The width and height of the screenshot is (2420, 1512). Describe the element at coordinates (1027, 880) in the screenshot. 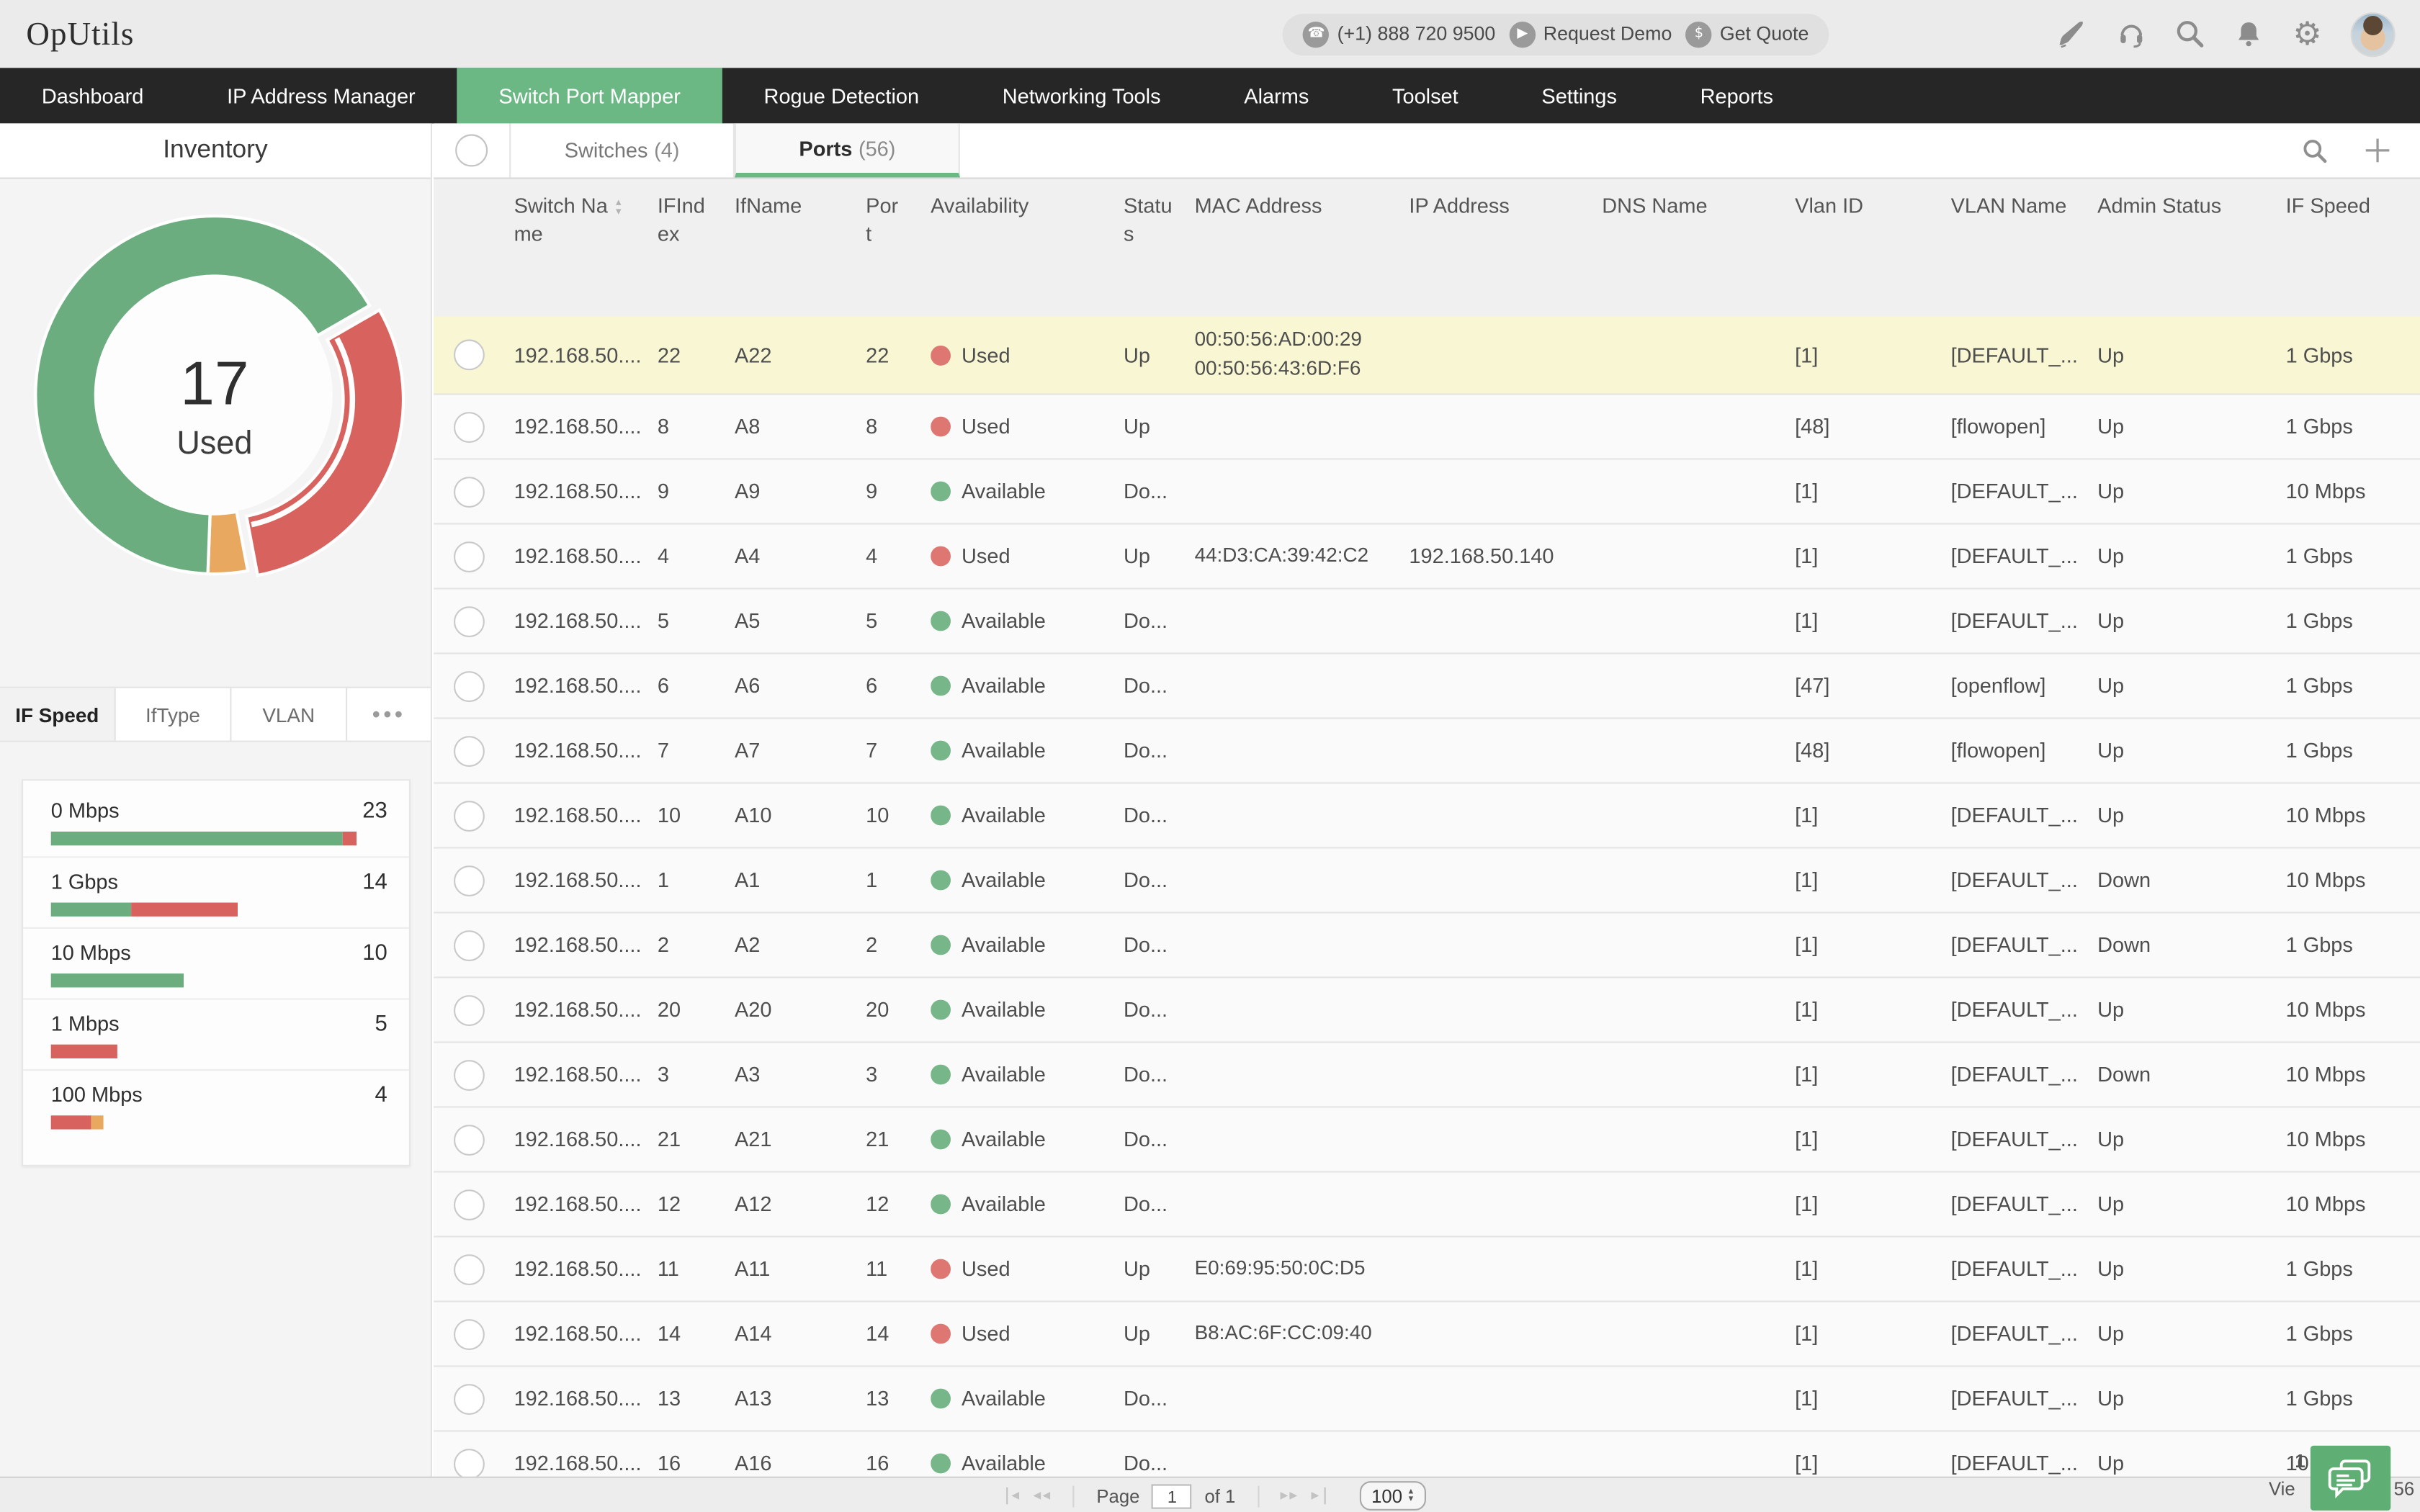

I see `cell-availability: Available` at that location.